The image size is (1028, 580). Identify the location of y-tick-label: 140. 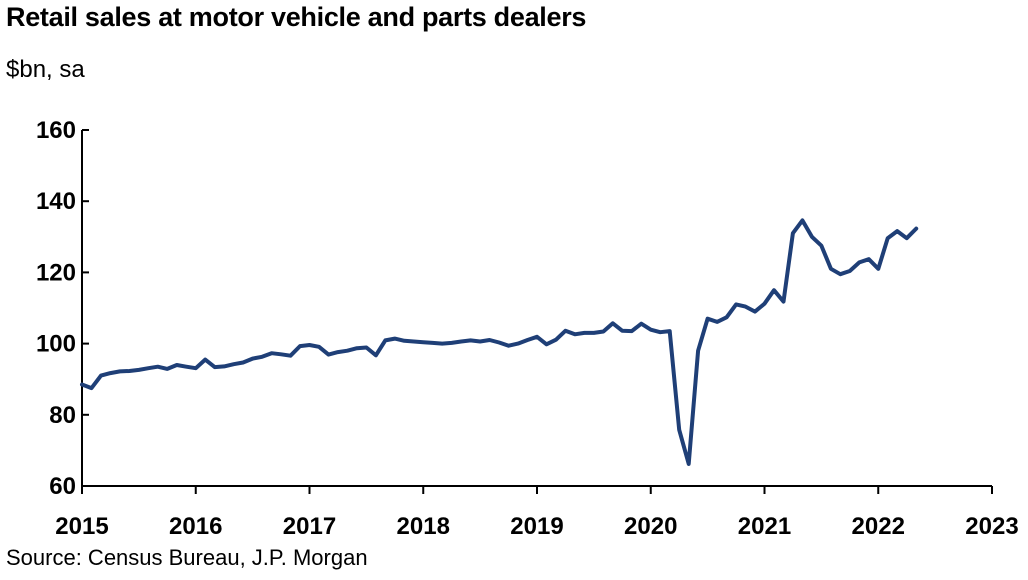
(56, 201).